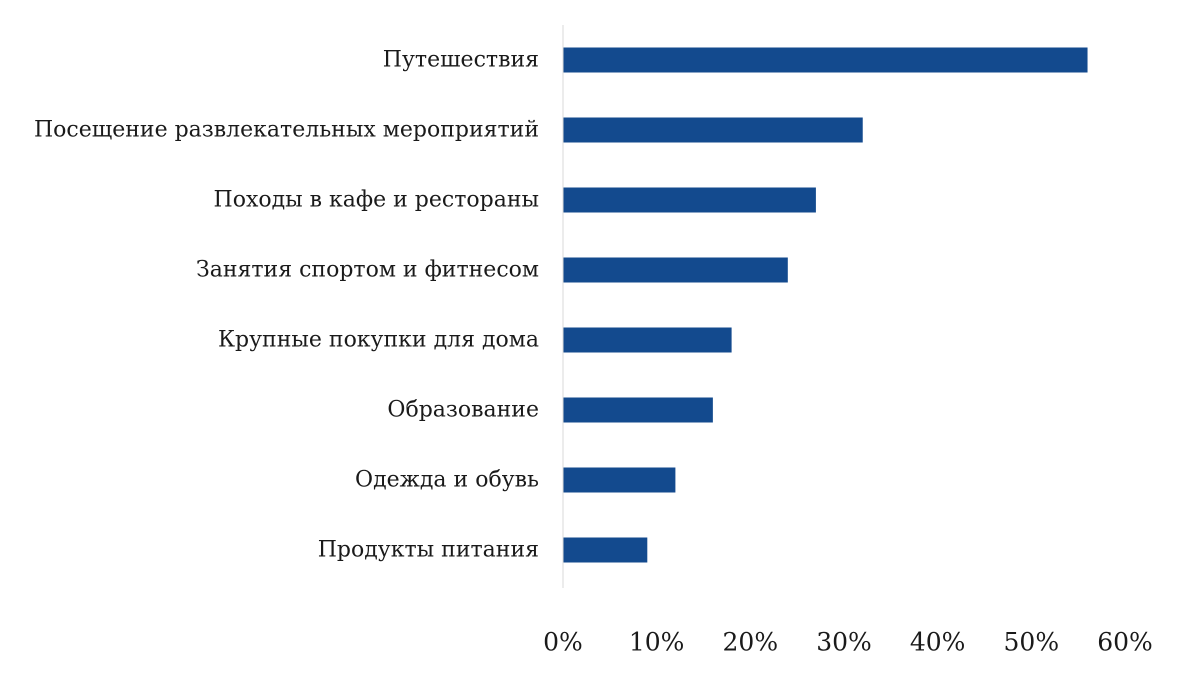 The image size is (1200, 675). I want to click on x-tick-label: 0%, so click(563, 642).